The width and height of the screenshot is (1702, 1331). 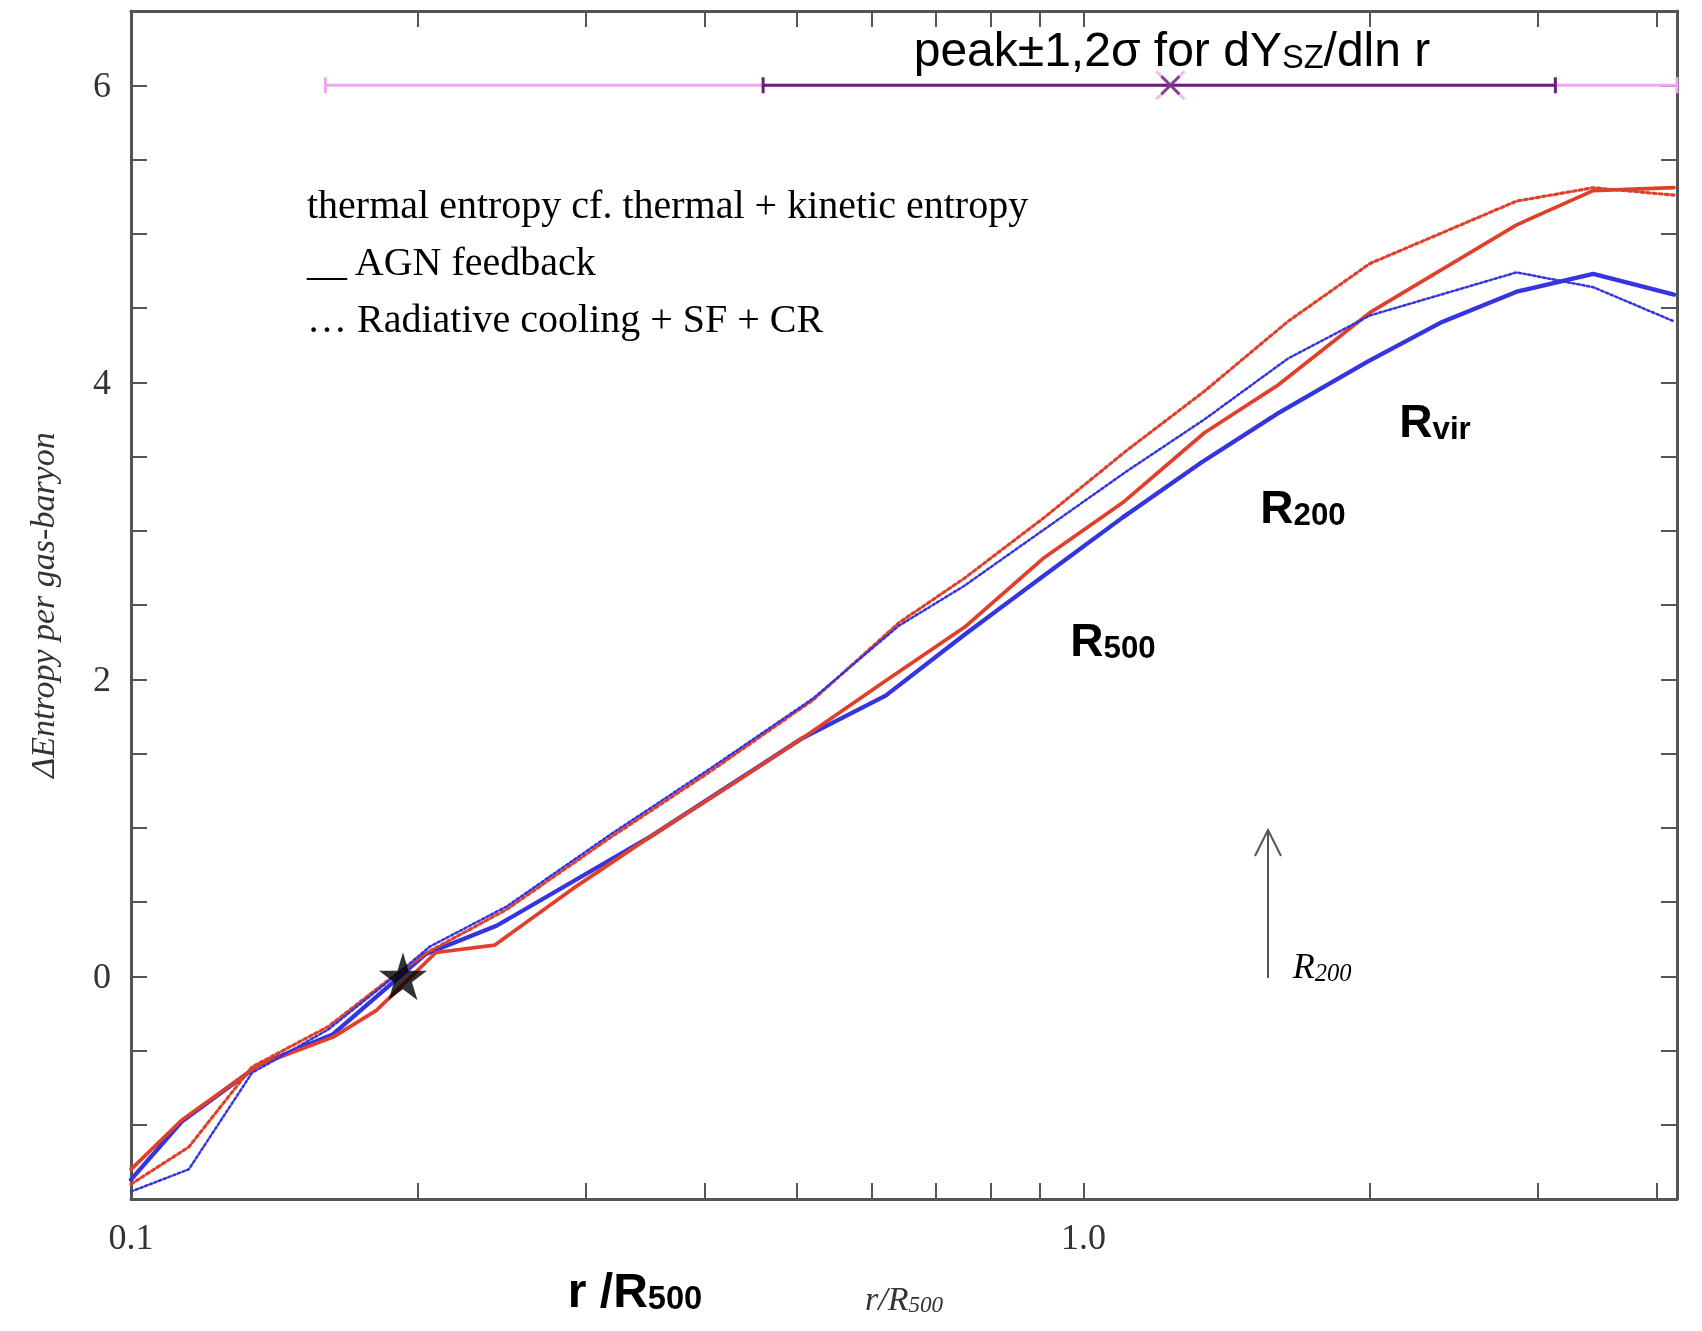 I want to click on y-axis-title: ΔEntropy per gas-baryon, so click(x=42, y=606).